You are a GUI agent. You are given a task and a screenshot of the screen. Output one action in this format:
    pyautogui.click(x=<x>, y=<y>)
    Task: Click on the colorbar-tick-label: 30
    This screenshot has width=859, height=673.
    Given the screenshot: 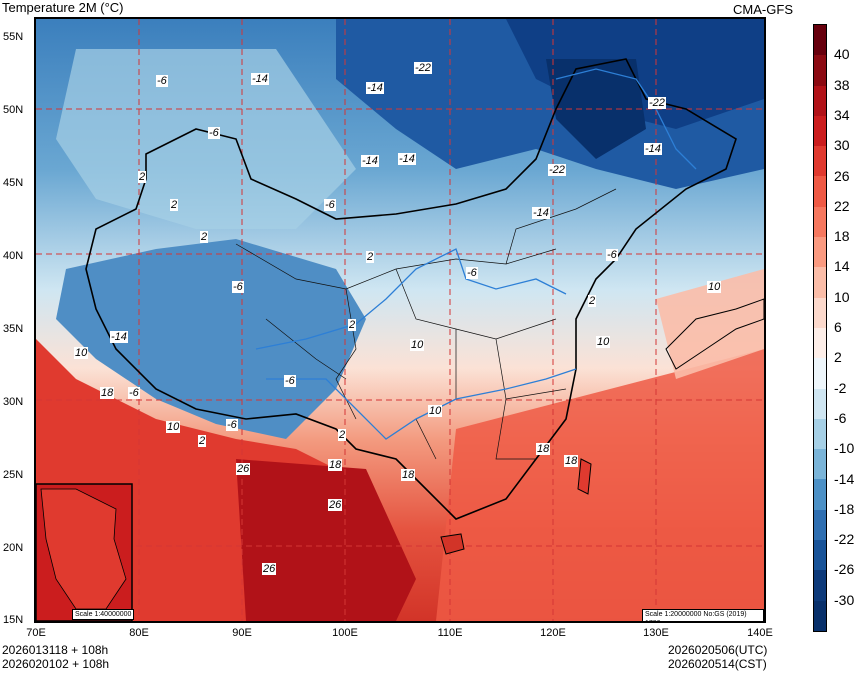 What is the action you would take?
    pyautogui.click(x=842, y=145)
    